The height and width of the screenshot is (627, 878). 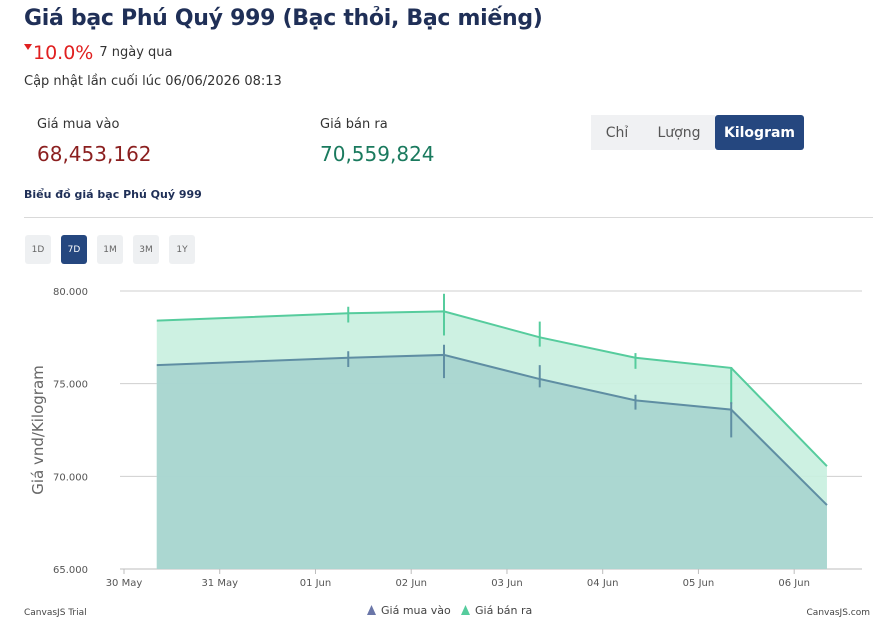 What do you see at coordinates (699, 583) in the screenshot?
I see `x-tick-label: 05 Jun` at bounding box center [699, 583].